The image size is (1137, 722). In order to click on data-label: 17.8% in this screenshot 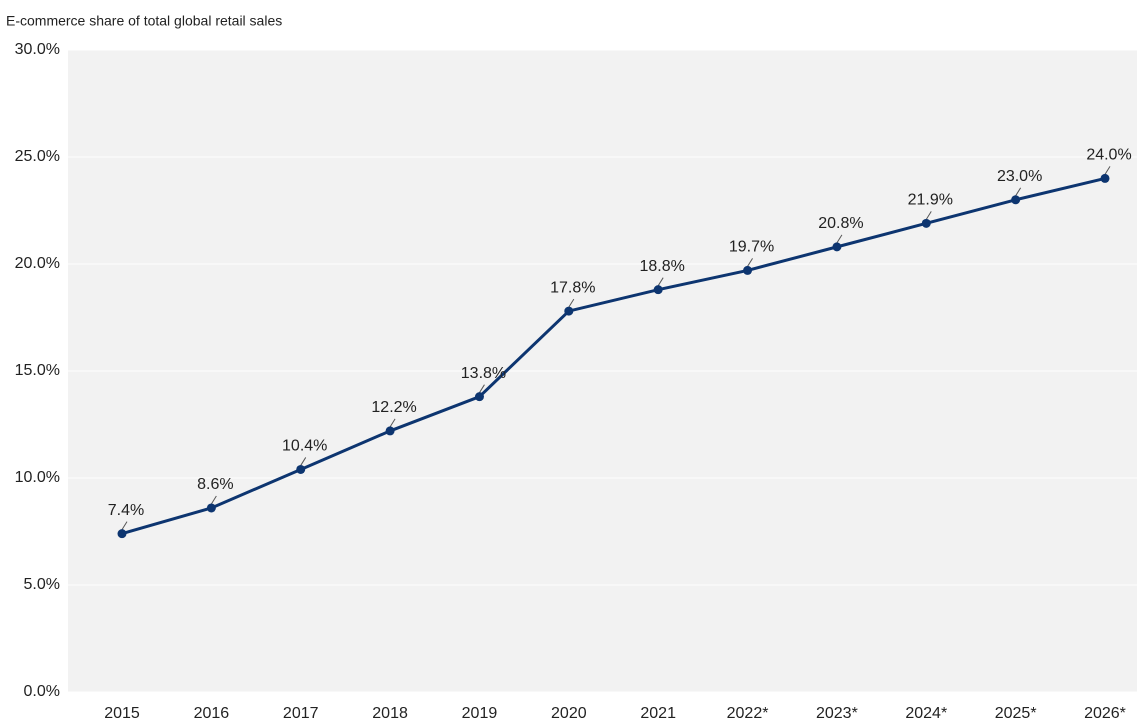, I will do `click(572, 287)`.